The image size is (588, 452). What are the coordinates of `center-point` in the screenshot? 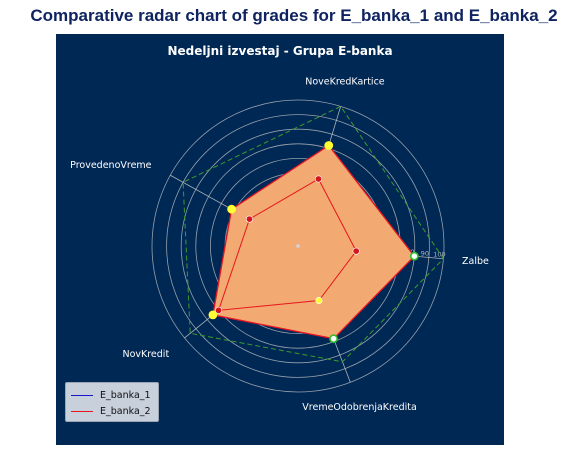 It's located at (298, 246).